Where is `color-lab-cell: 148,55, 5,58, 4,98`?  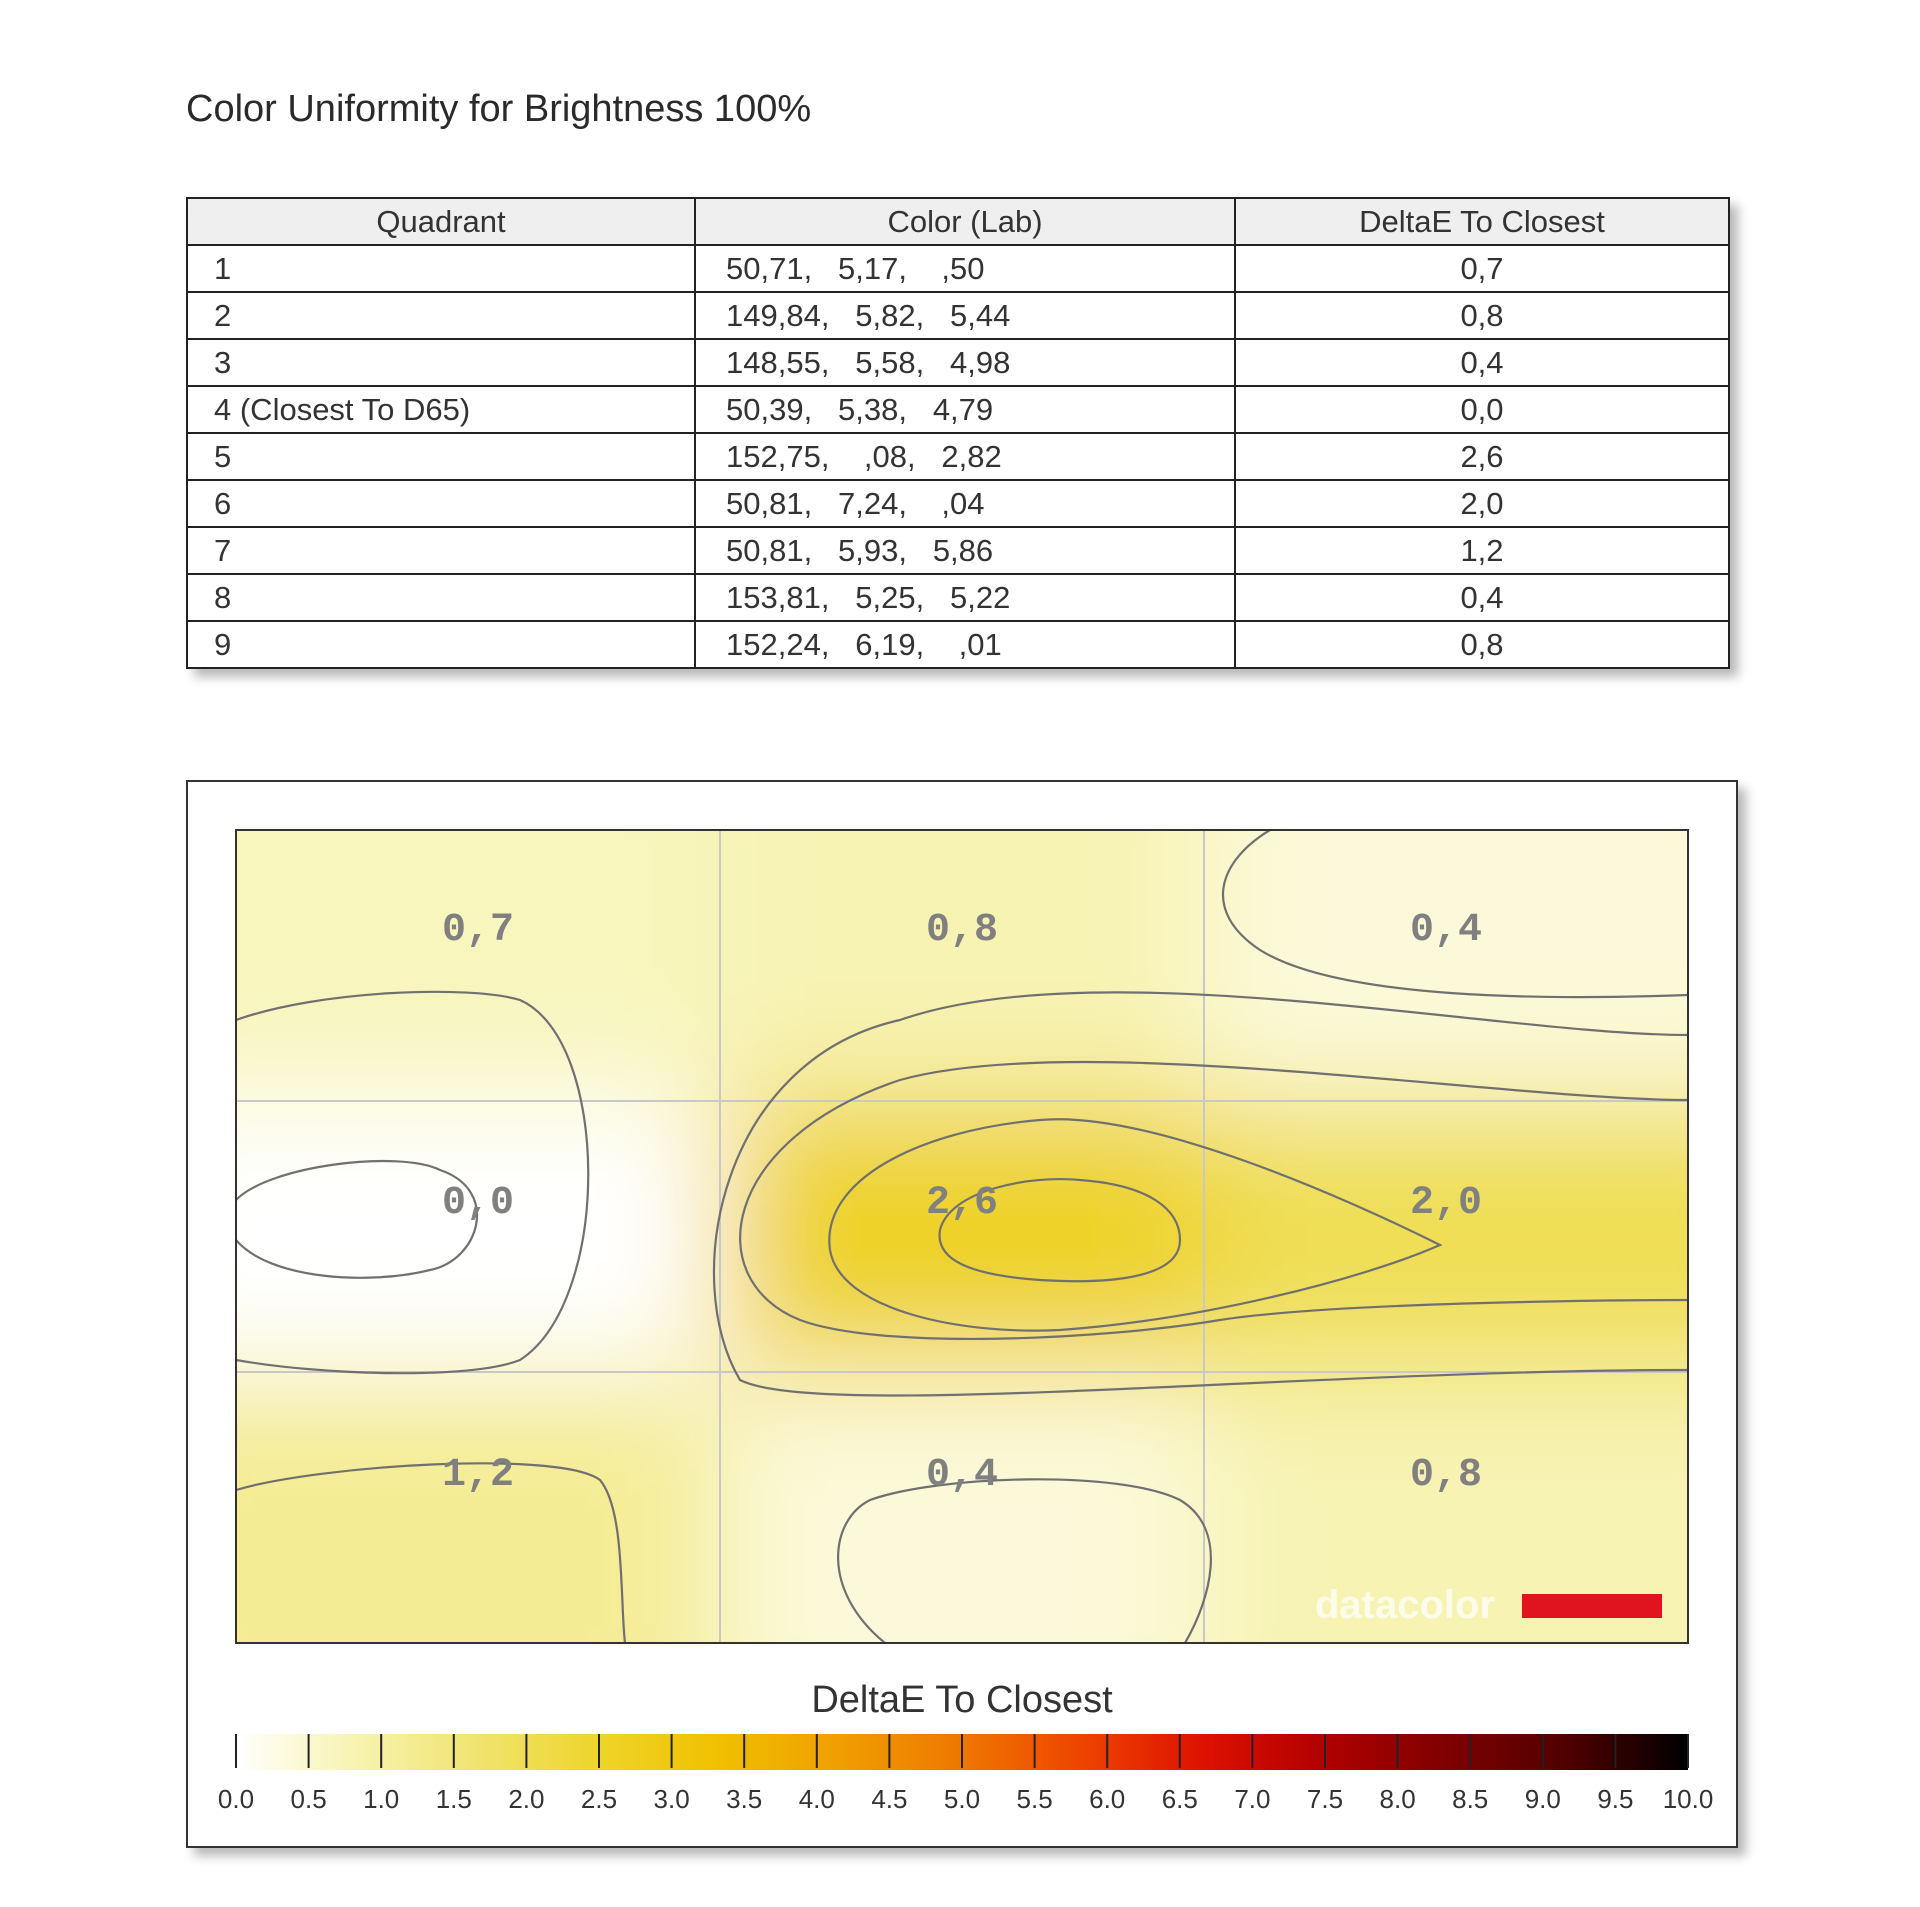 color-lab-cell: 148,55, 5,58, 4,98 is located at coordinates (965, 362).